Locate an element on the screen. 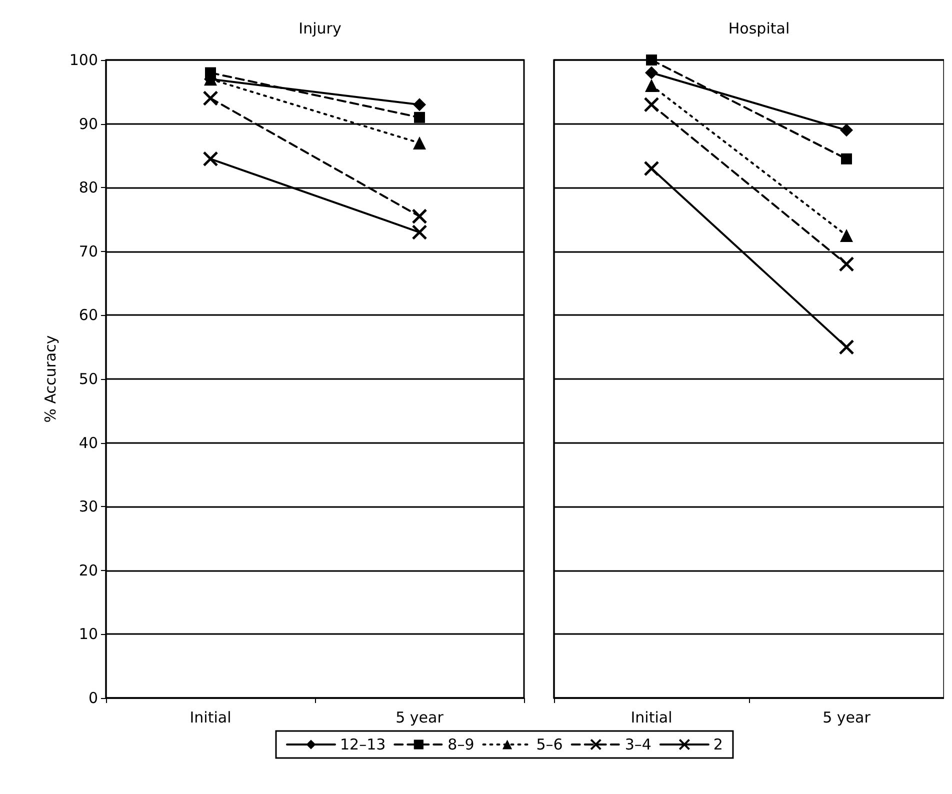  chart-title: Injury is located at coordinates (320, 29).